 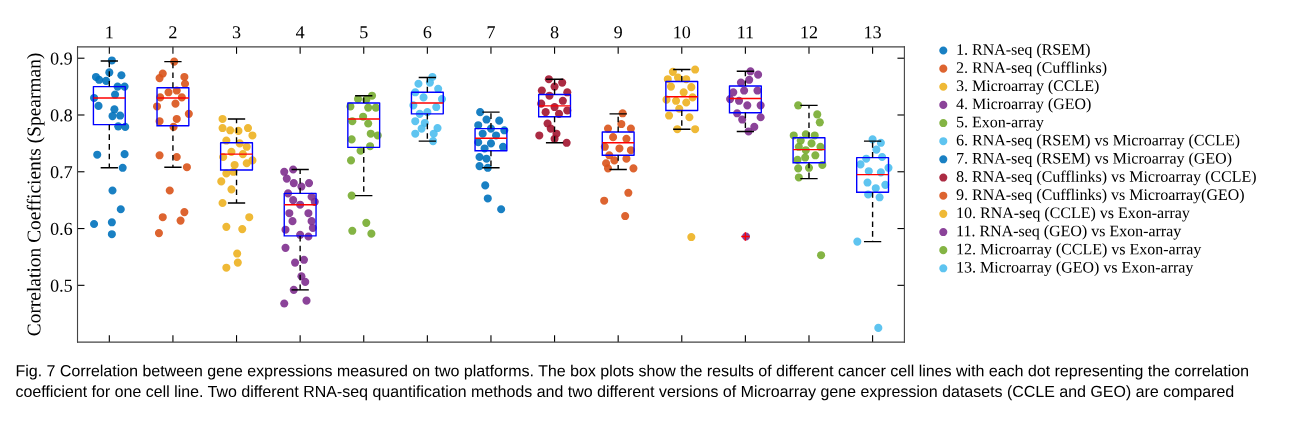 I want to click on caption: Fig. 7 Correlation between gene expressions measured on two platforms. The box plots show the results of different cancer cell lines with each dot representing the correlation coefficient for one cell line. Two different RNA-seq quantification methods and two different versions of Microarray gene expression datasets (CCLE and GEO) are compared, so click(x=632, y=382).